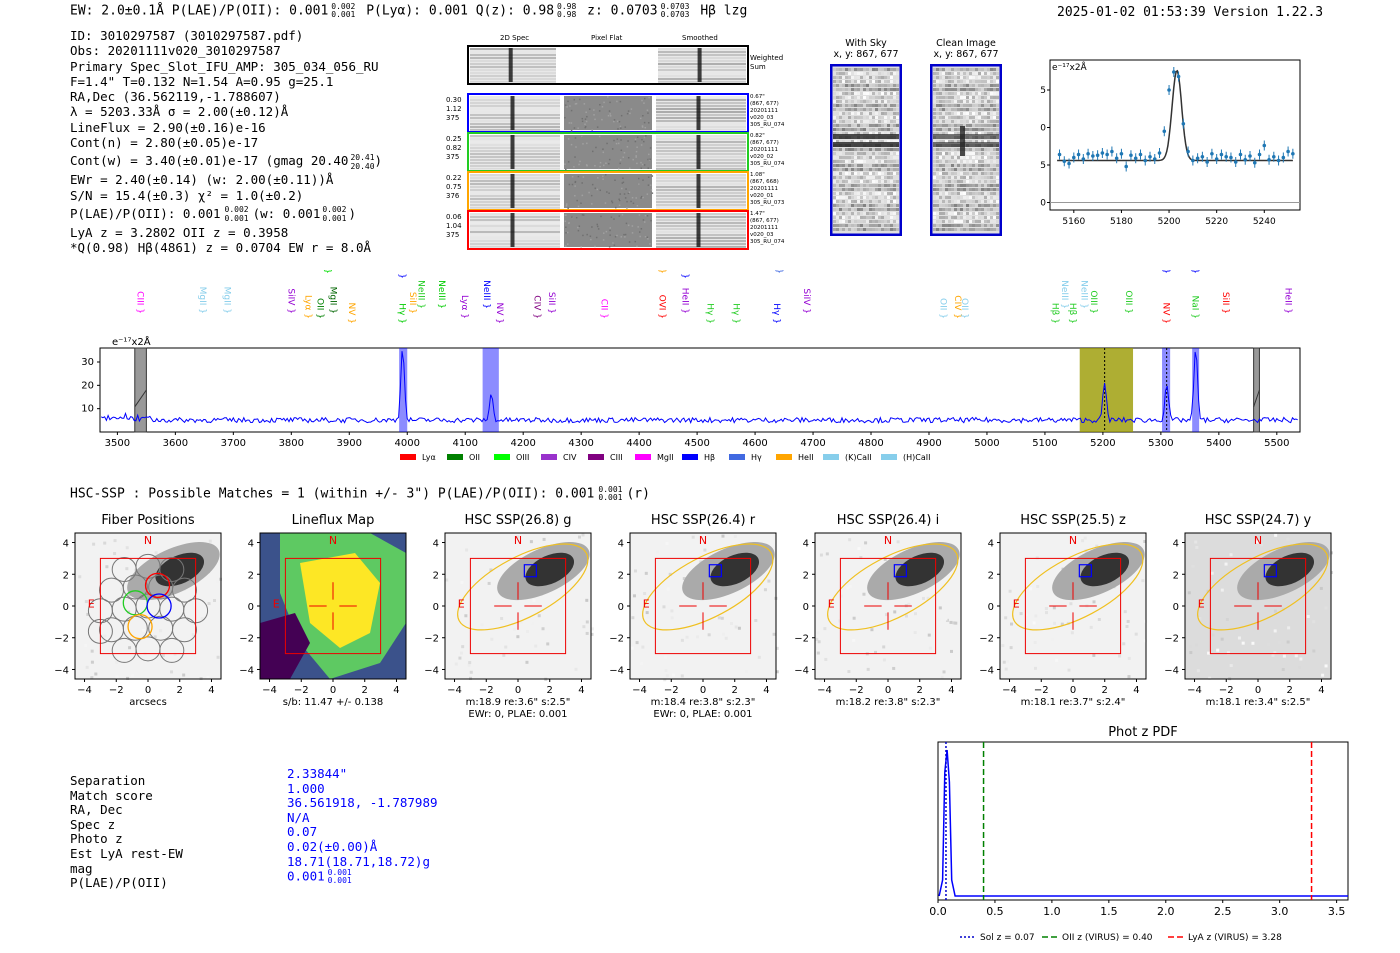 Image resolution: width=1400 pixels, height=953 pixels. I want to click on header-z-sub: 0.0703, so click(675, 14).